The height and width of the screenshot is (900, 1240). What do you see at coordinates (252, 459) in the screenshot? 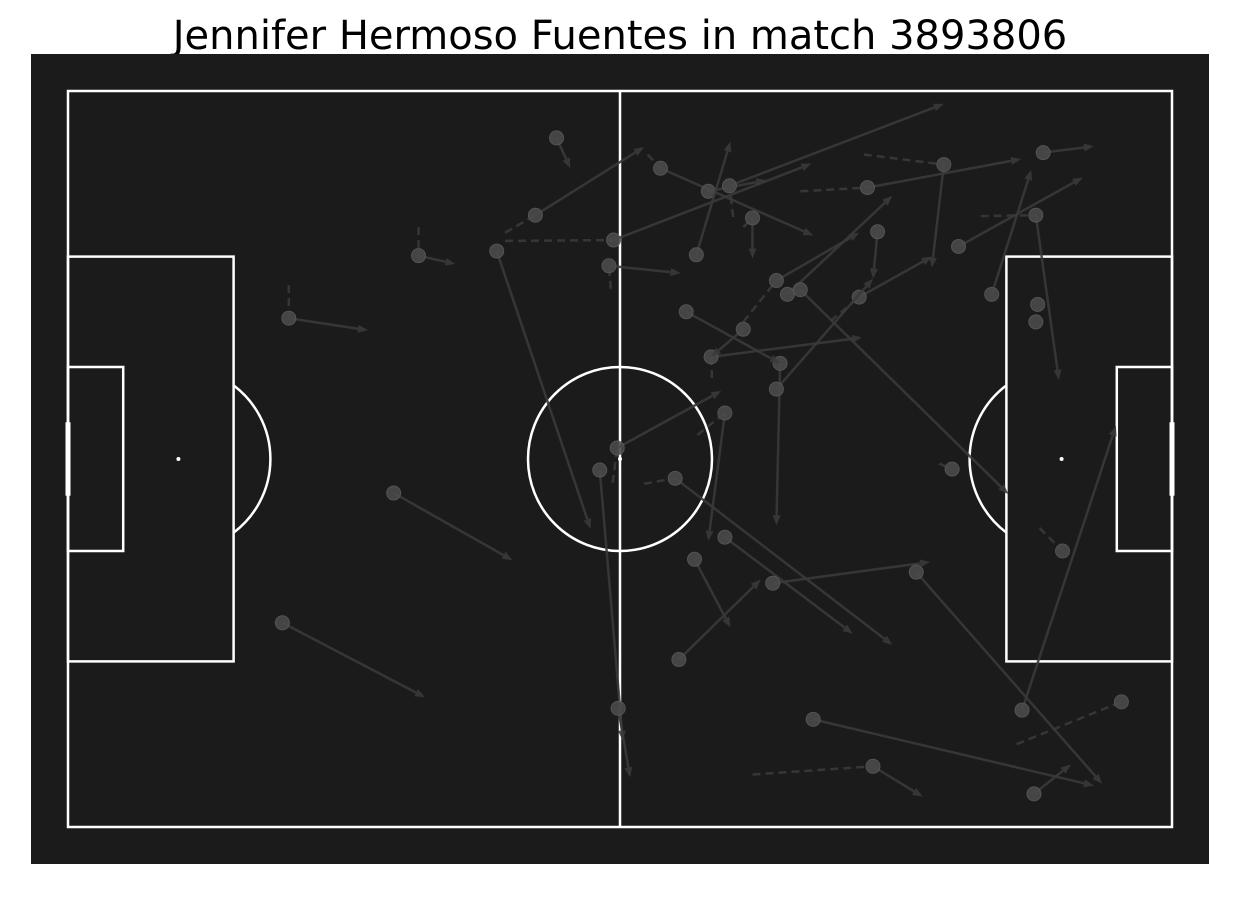
I see `left-penalty-arc` at bounding box center [252, 459].